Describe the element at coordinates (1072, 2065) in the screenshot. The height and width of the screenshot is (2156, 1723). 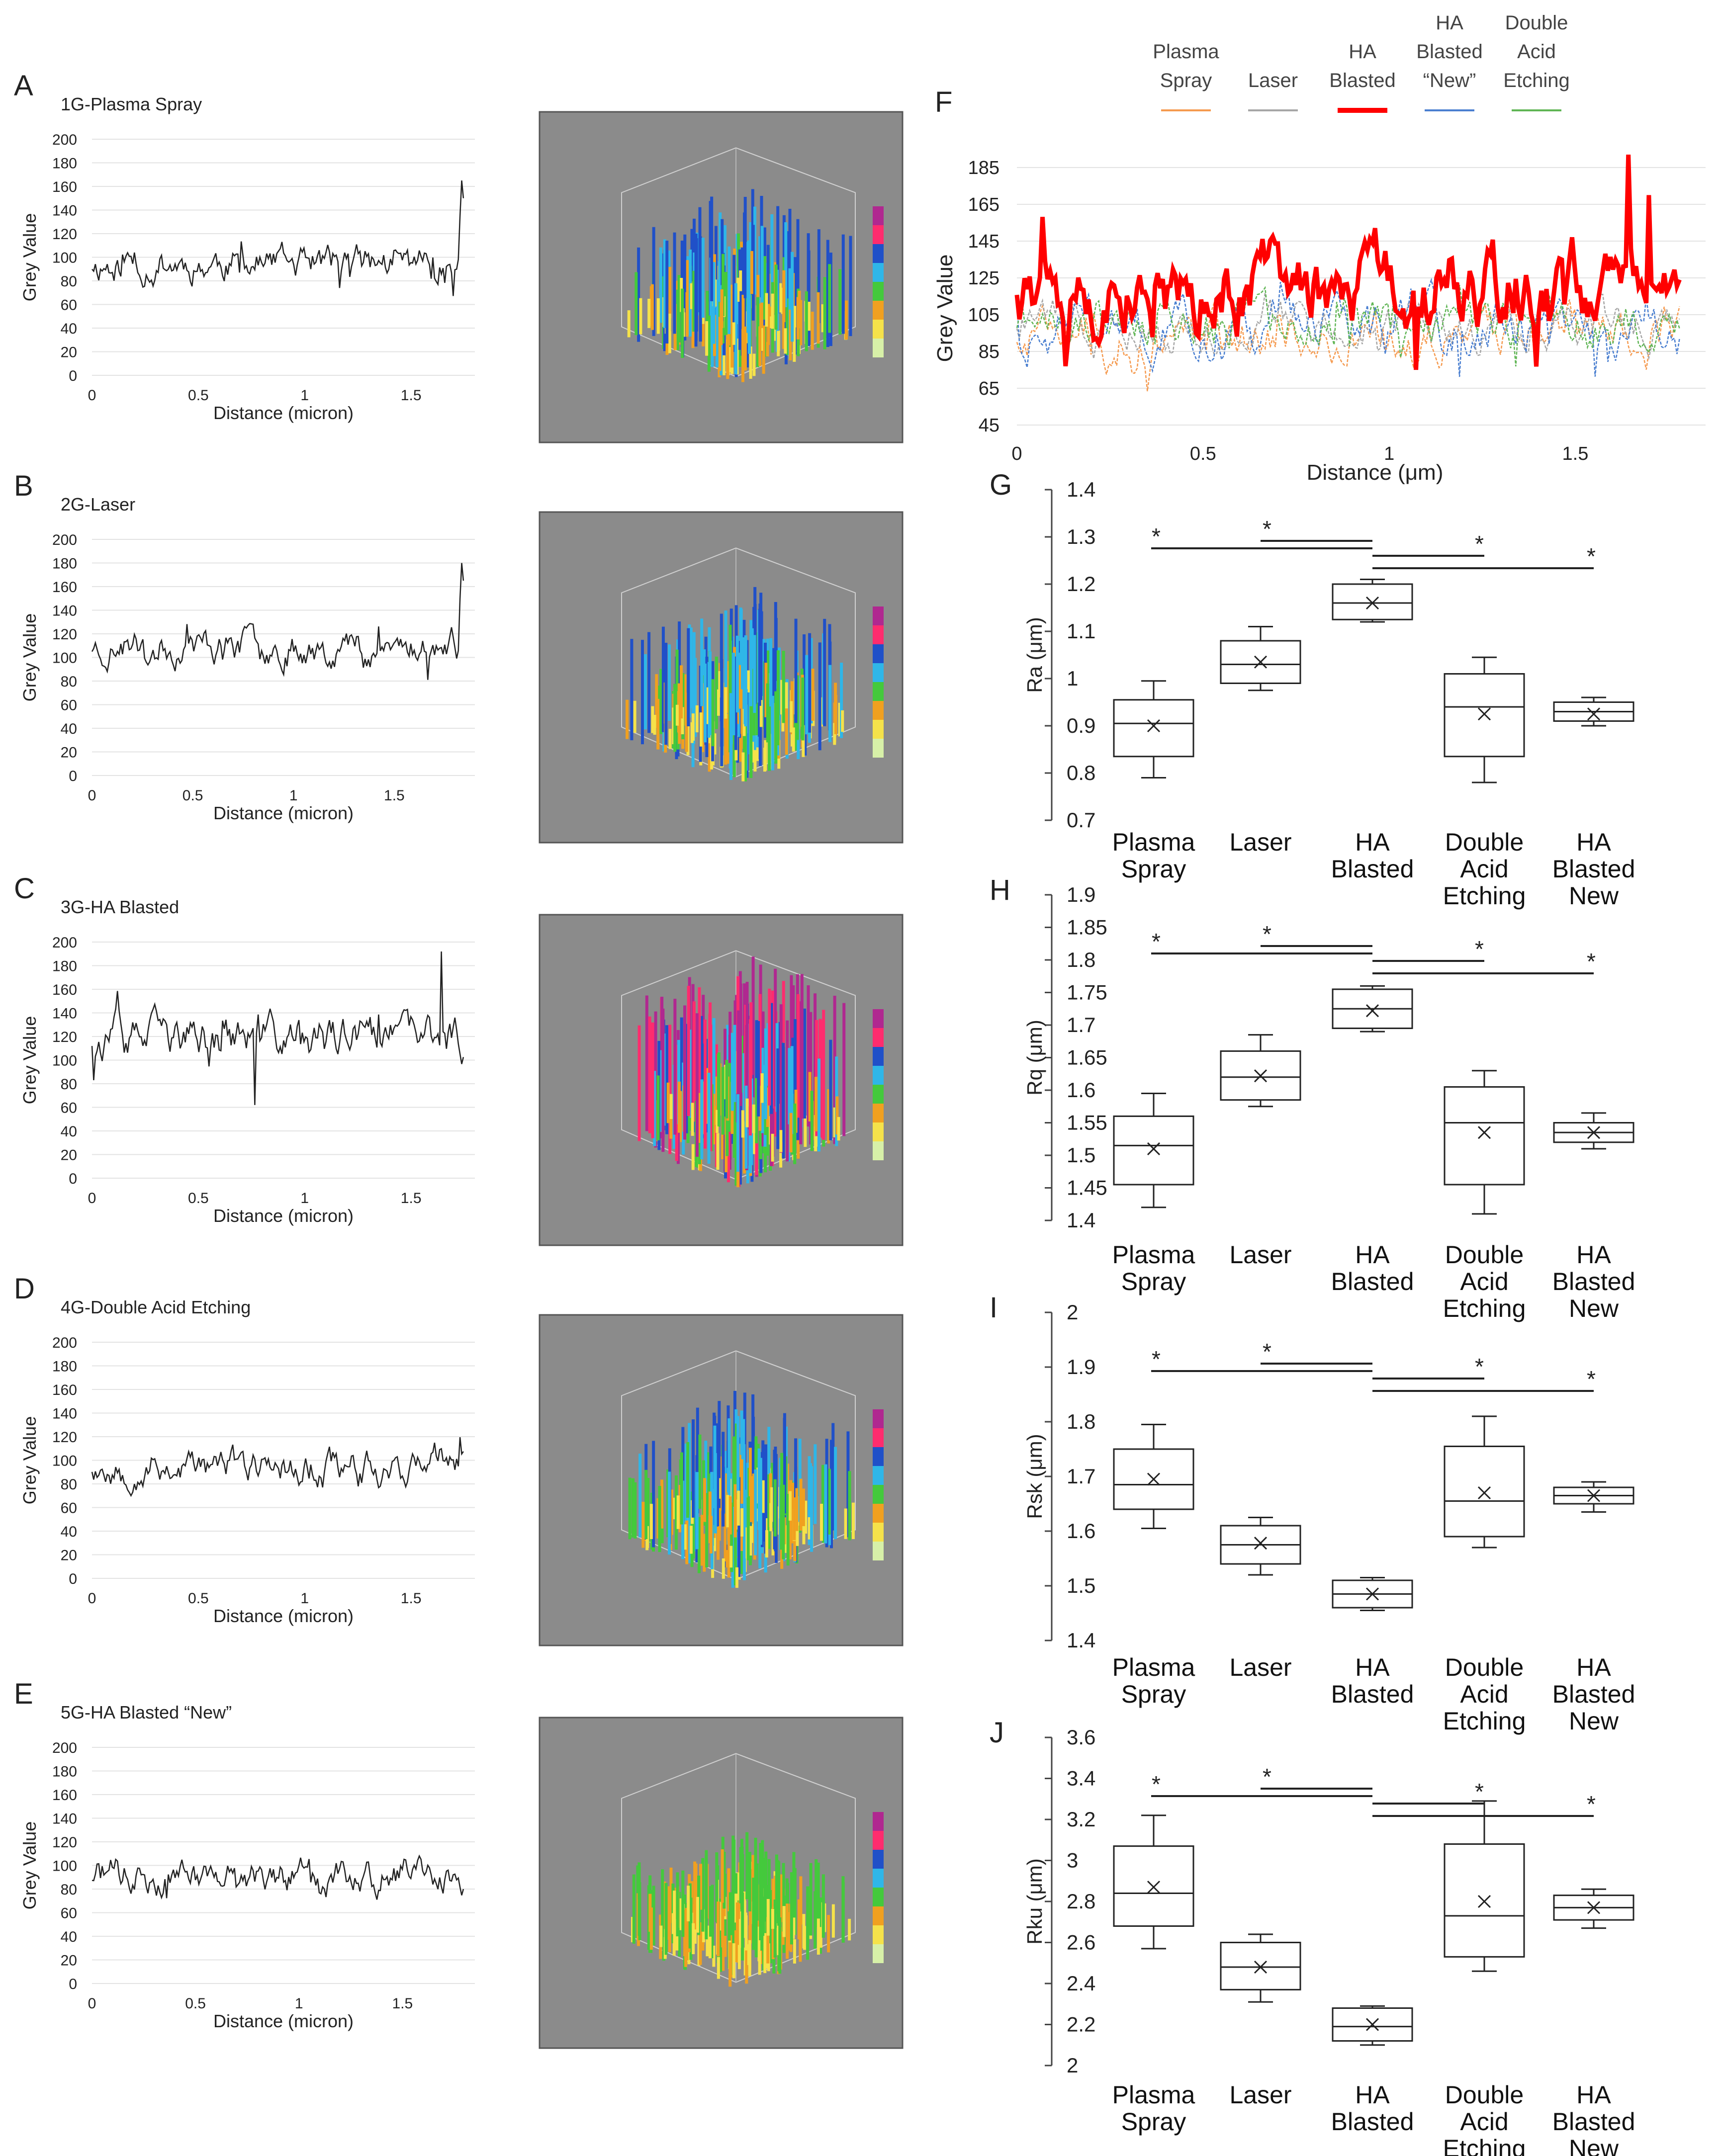
I see `y-tick-label: 2` at that location.